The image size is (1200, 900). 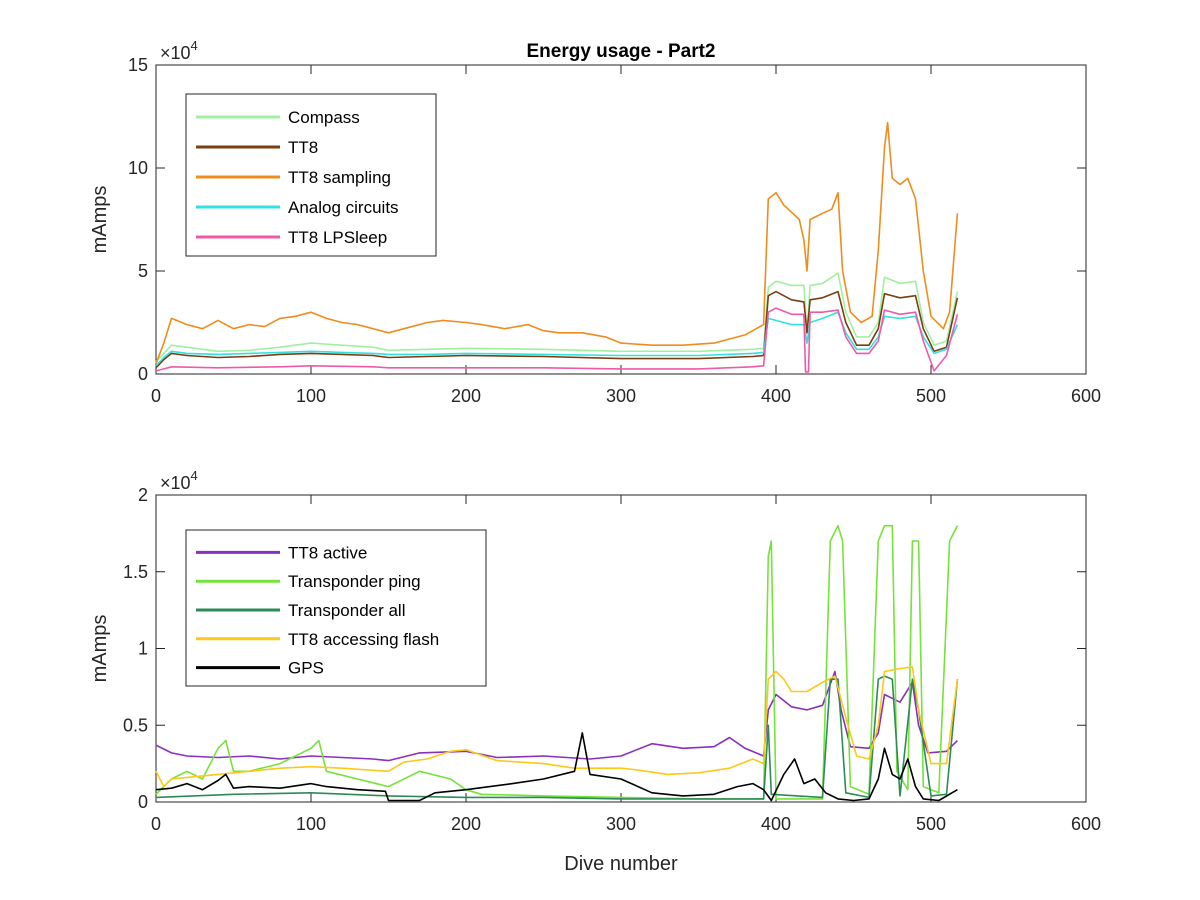 I want to click on panel1-x-tick-label: 500, so click(x=931, y=396).